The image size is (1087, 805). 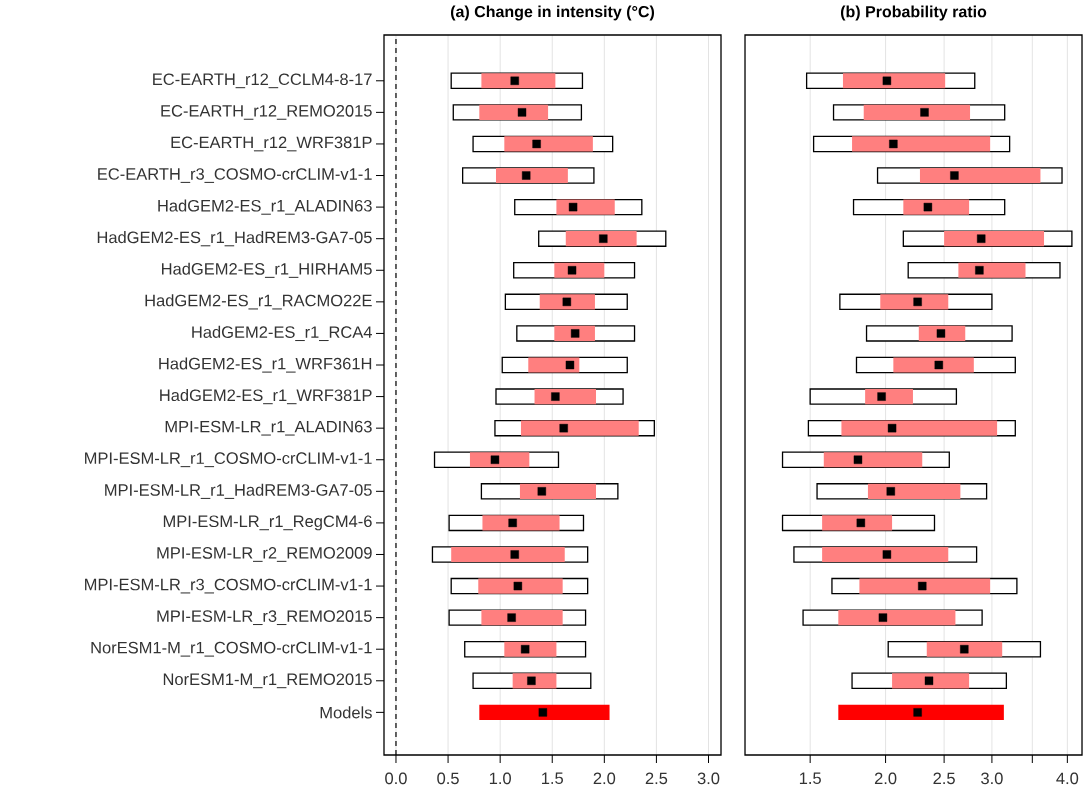 What do you see at coordinates (228, 460) in the screenshot?
I see `y-tick-label: MPI-ESM-LR_r1_COSMO-crCLIM-v1-1` at bounding box center [228, 460].